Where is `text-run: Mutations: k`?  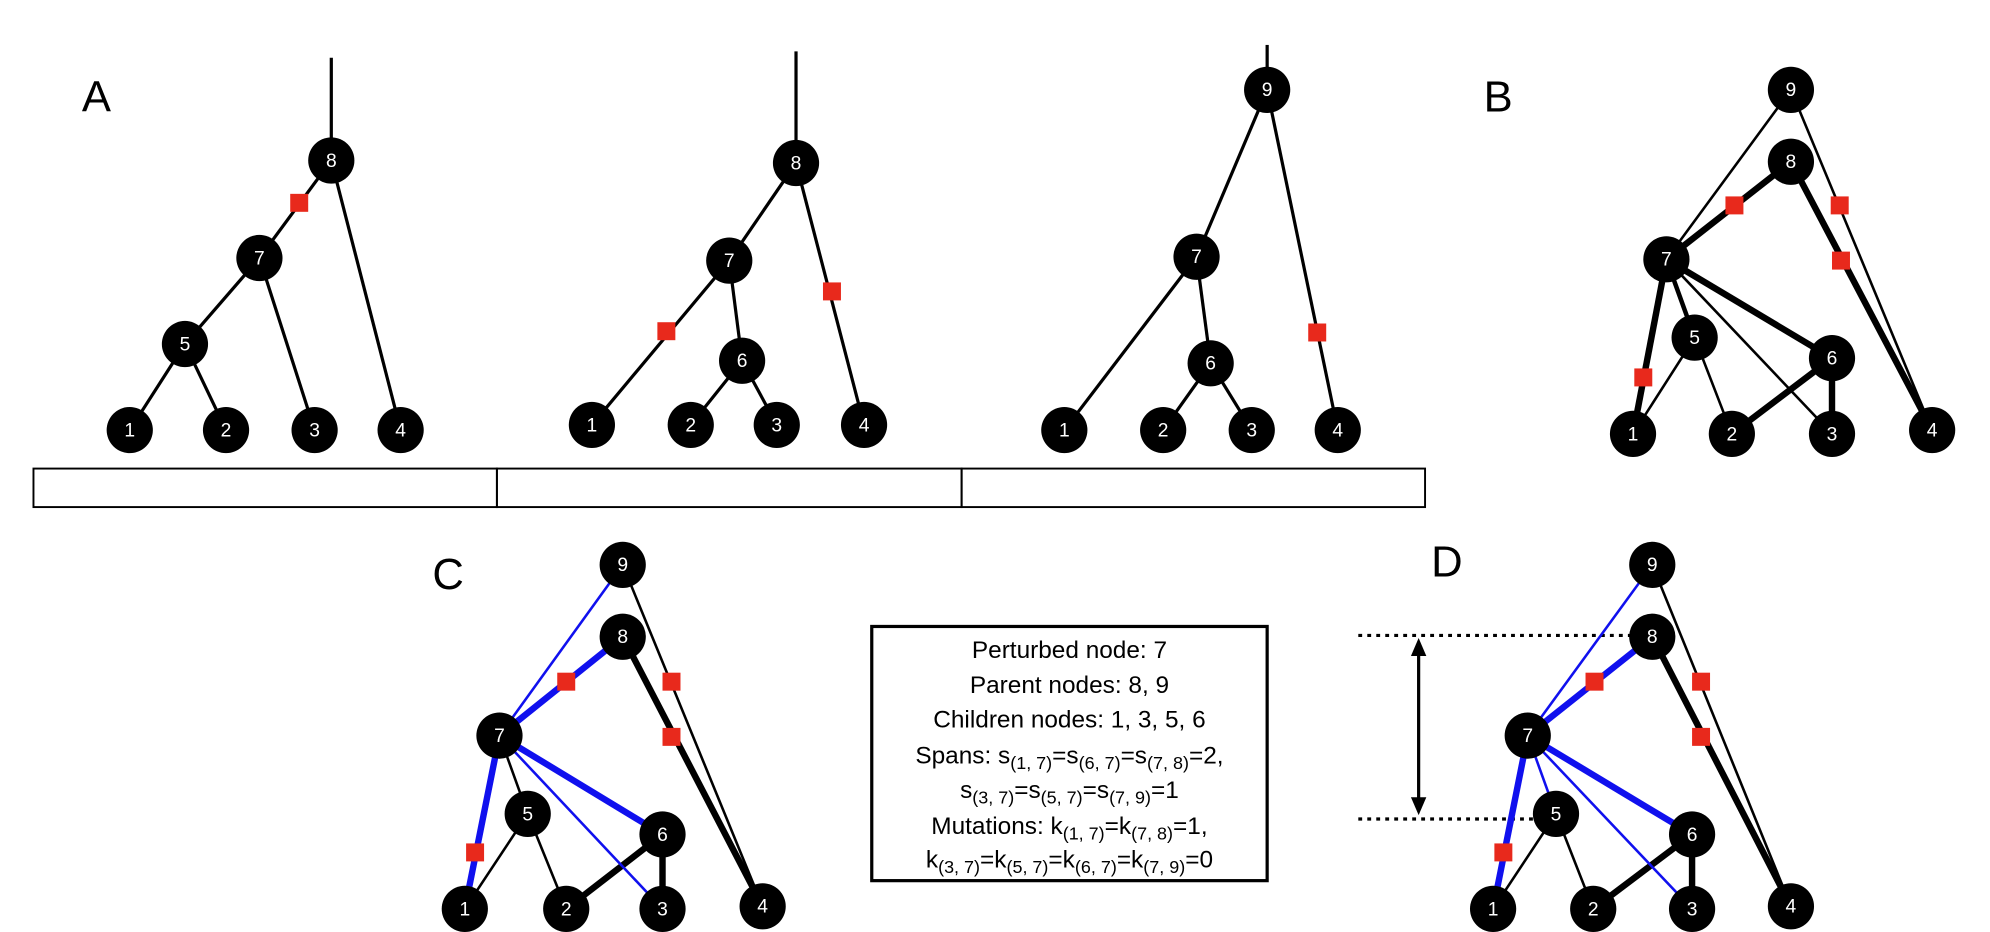
text-run: Mutations: k is located at coordinates (997, 826).